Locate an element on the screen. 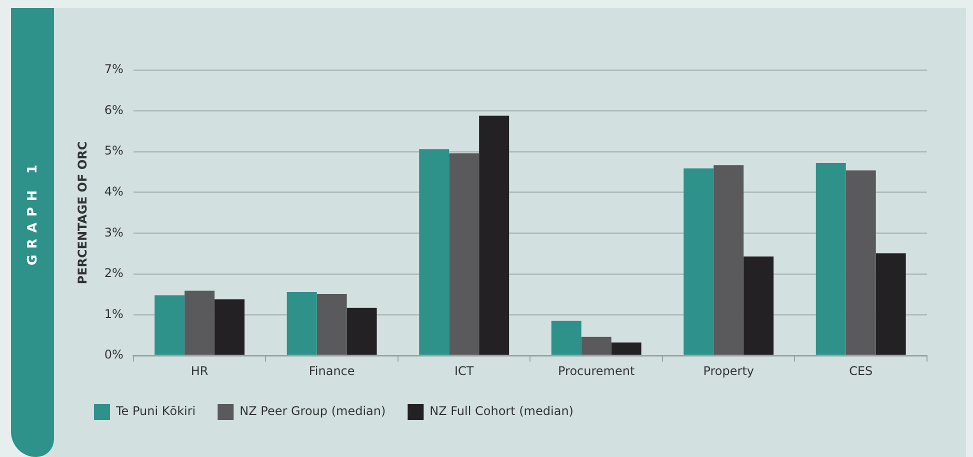  x-tick-label: CES is located at coordinates (861, 371).